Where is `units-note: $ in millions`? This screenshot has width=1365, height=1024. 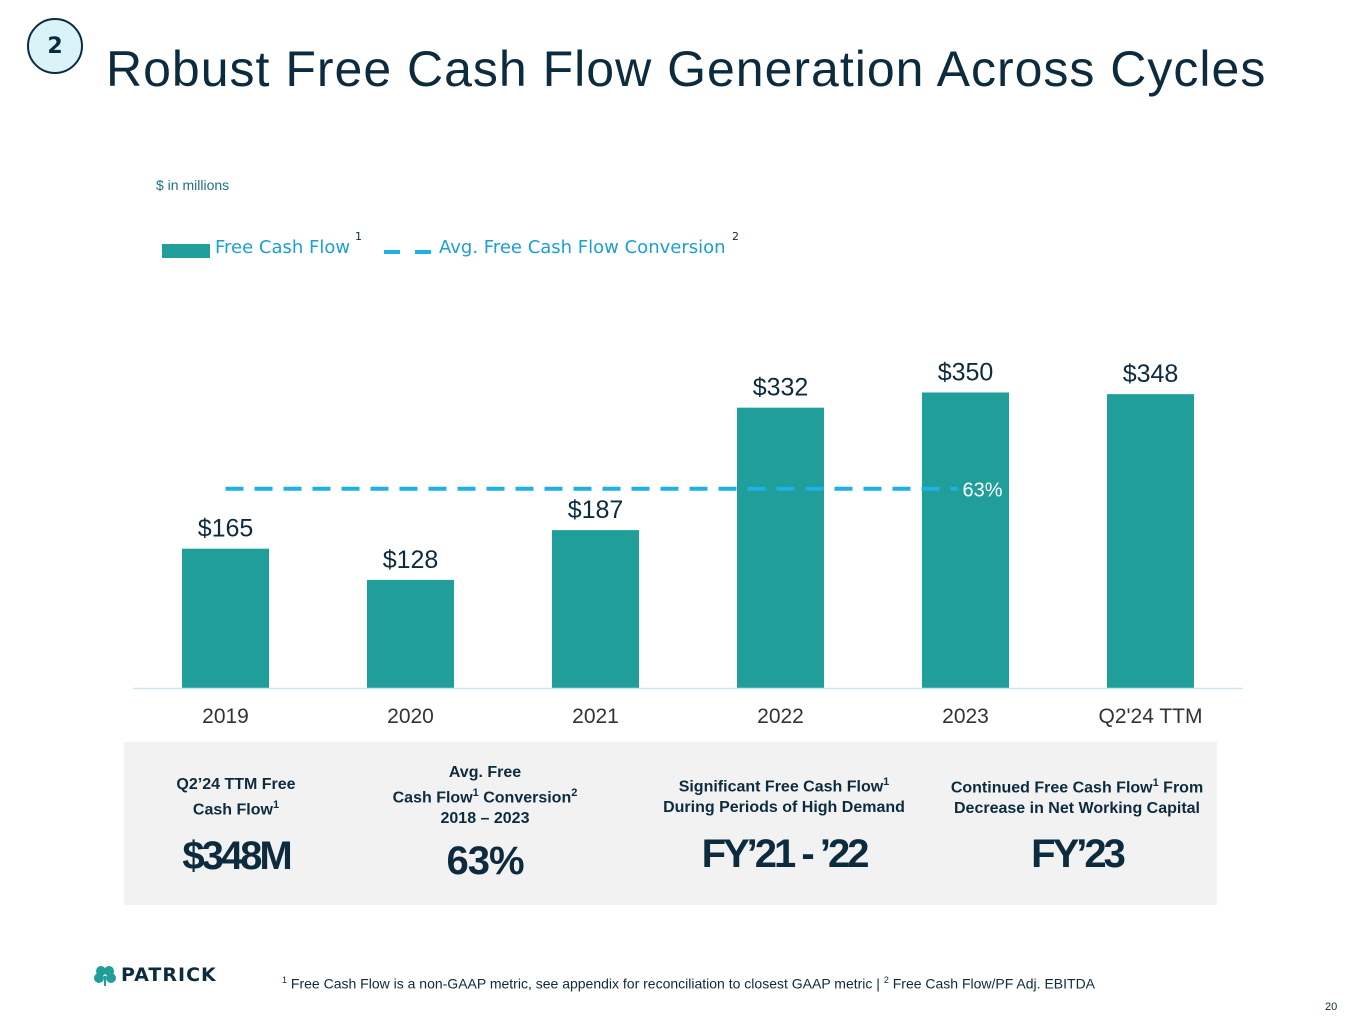 units-note: $ in millions is located at coordinates (193, 185).